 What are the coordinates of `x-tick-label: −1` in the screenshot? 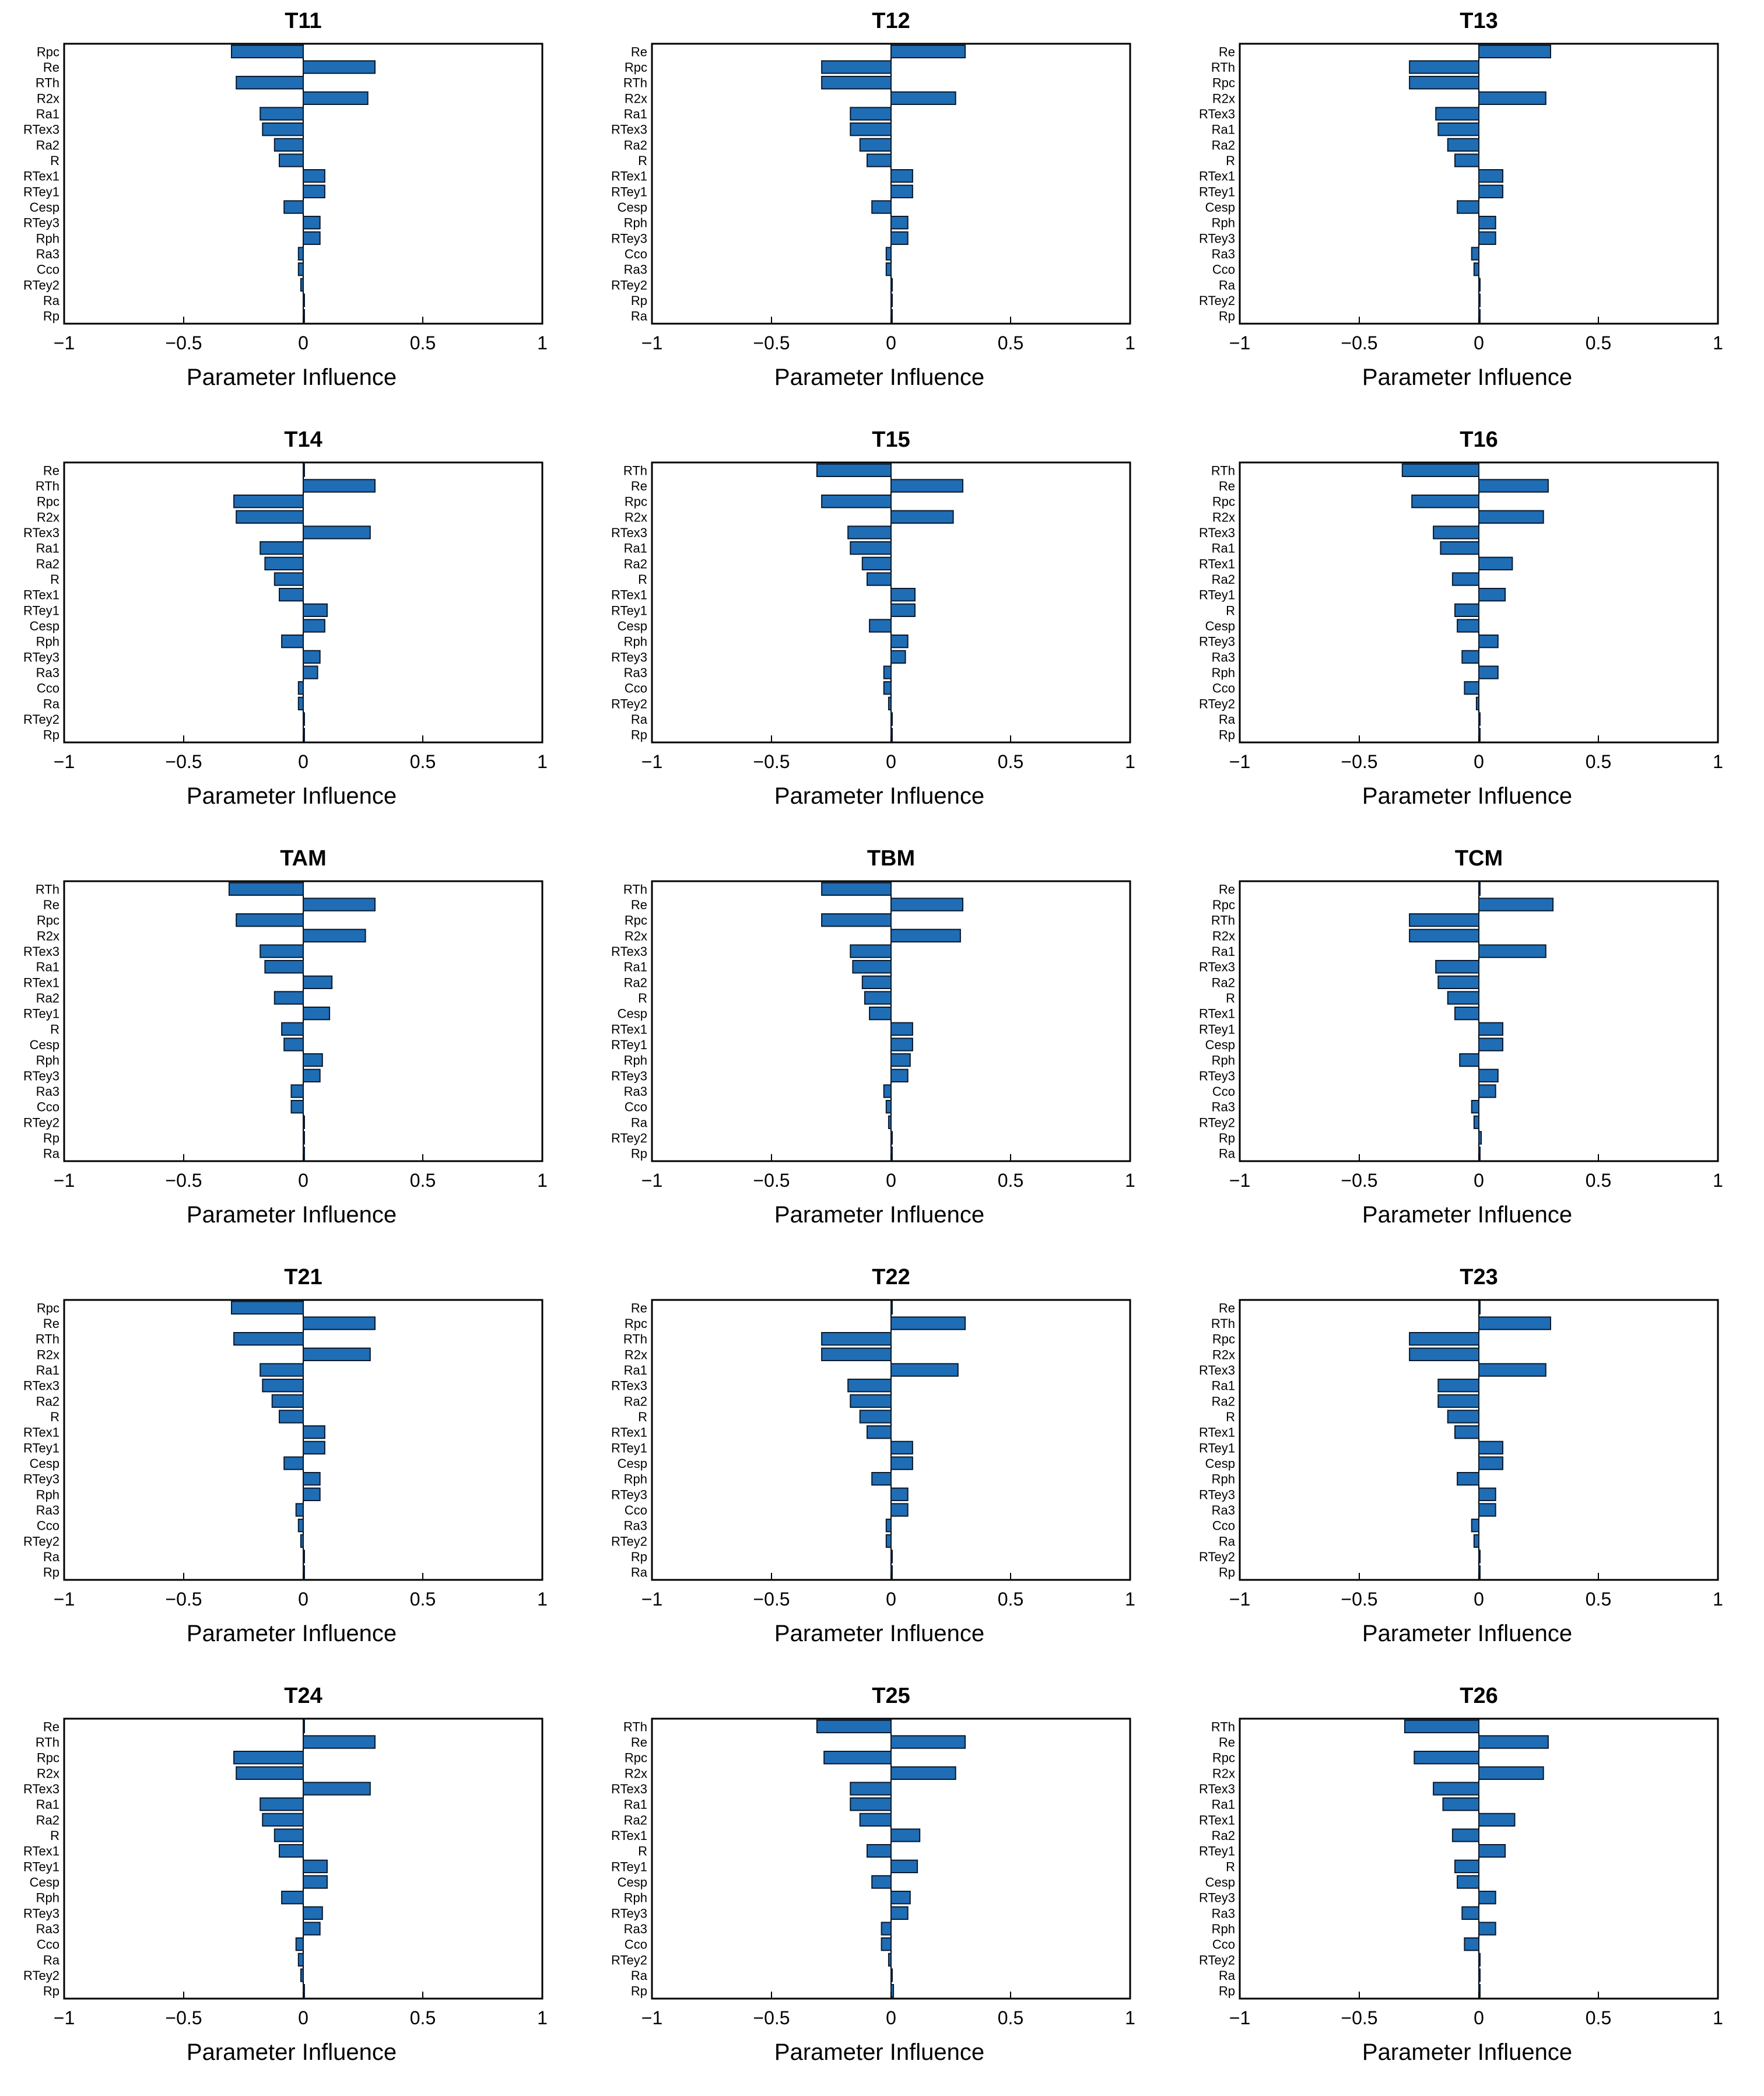 It's located at (651, 761).